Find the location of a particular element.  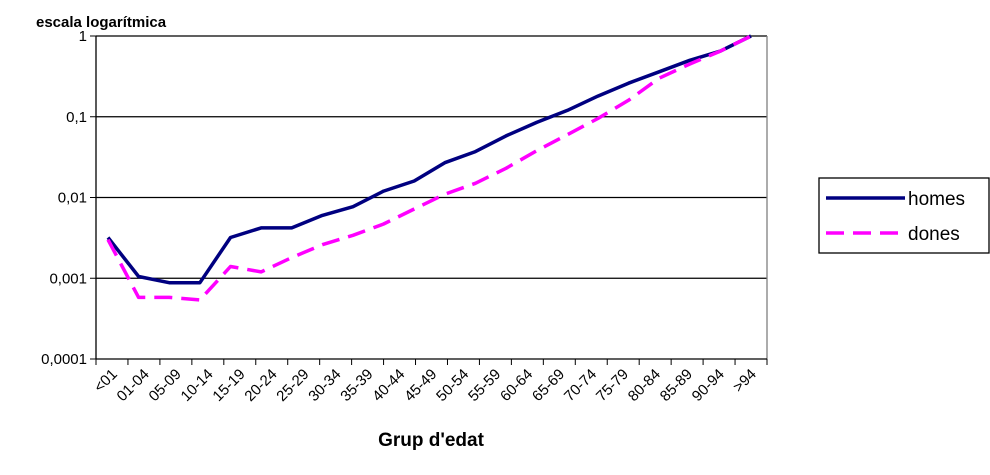

x-tick-label: 15-19 is located at coordinates (228, 385).